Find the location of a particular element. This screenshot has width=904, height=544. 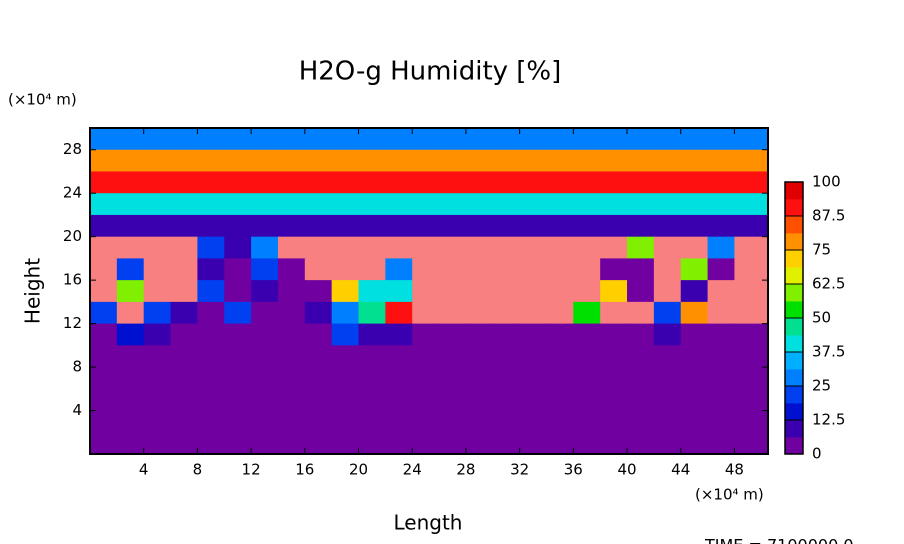

x-tick-label: 8 is located at coordinates (198, 470).